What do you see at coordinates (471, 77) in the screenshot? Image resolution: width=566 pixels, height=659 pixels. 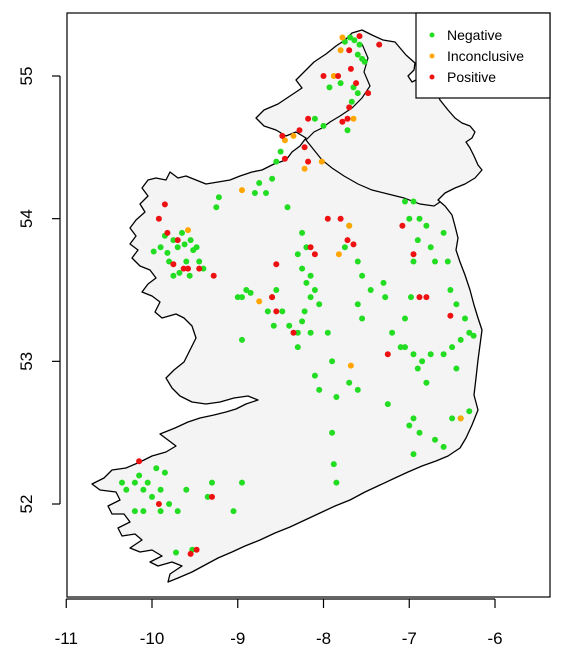 I see `legend-label-positive: Positive` at bounding box center [471, 77].